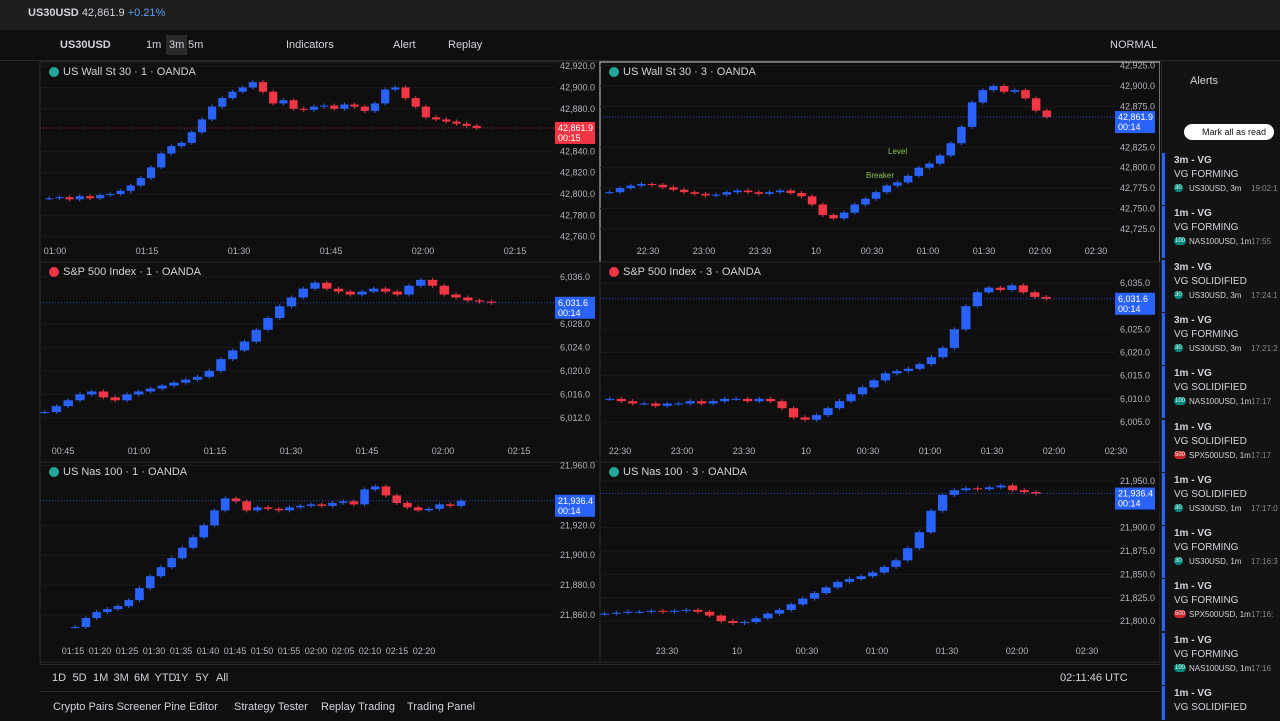 The image size is (1280, 721). What do you see at coordinates (191, 707) in the screenshot?
I see `bottom-tab: Pine Editor` at bounding box center [191, 707].